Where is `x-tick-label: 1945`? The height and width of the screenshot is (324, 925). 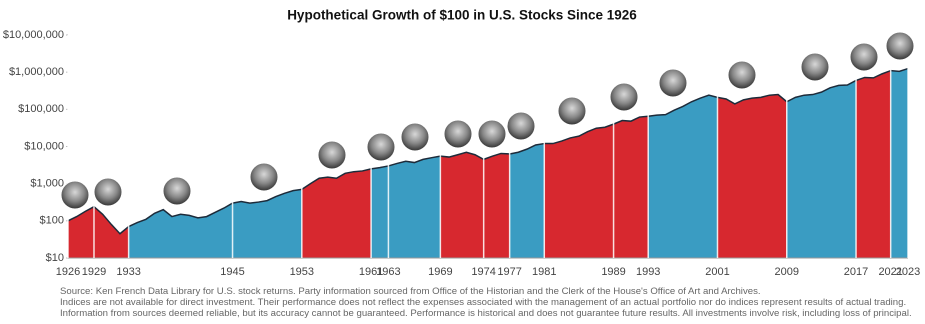
x-tick-label: 1945 is located at coordinates (232, 272).